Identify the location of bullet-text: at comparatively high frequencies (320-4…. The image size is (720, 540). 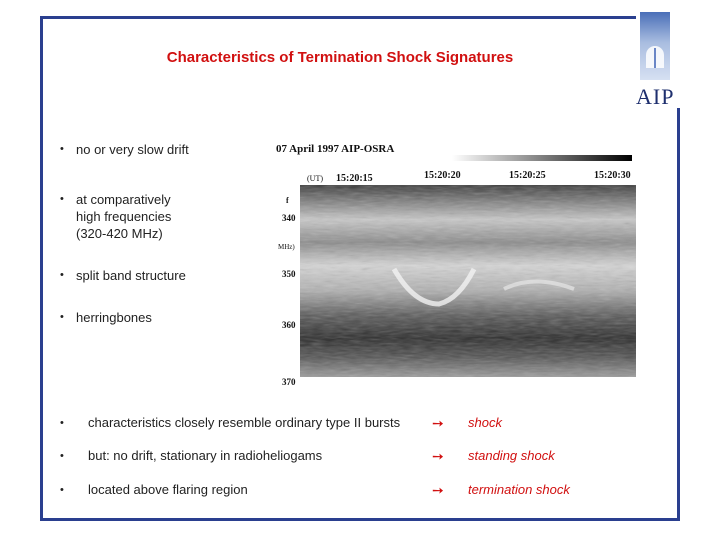
(124, 216).